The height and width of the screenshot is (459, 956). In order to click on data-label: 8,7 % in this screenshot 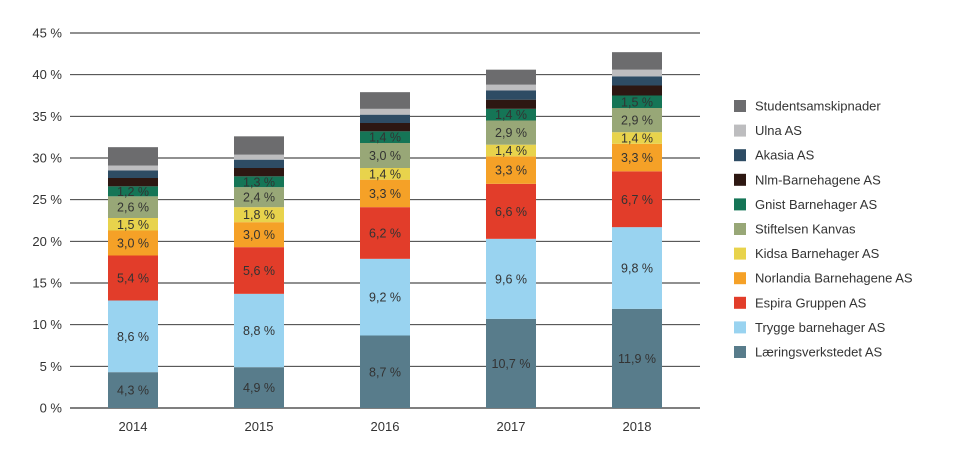, I will do `click(385, 372)`.